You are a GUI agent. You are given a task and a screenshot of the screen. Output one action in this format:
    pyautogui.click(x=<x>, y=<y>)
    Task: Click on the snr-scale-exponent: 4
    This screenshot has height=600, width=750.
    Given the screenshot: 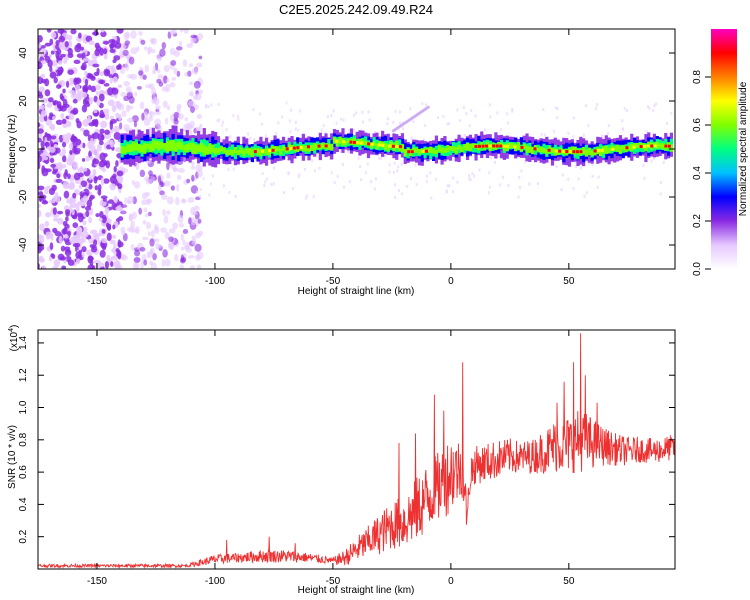 What is the action you would take?
    pyautogui.click(x=11, y=330)
    